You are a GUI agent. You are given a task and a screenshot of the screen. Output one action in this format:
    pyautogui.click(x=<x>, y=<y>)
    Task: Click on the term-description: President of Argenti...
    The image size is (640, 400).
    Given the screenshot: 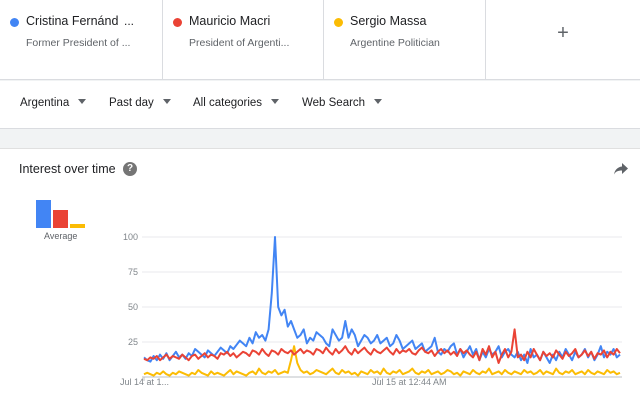 What is the action you would take?
    pyautogui.click(x=239, y=43)
    